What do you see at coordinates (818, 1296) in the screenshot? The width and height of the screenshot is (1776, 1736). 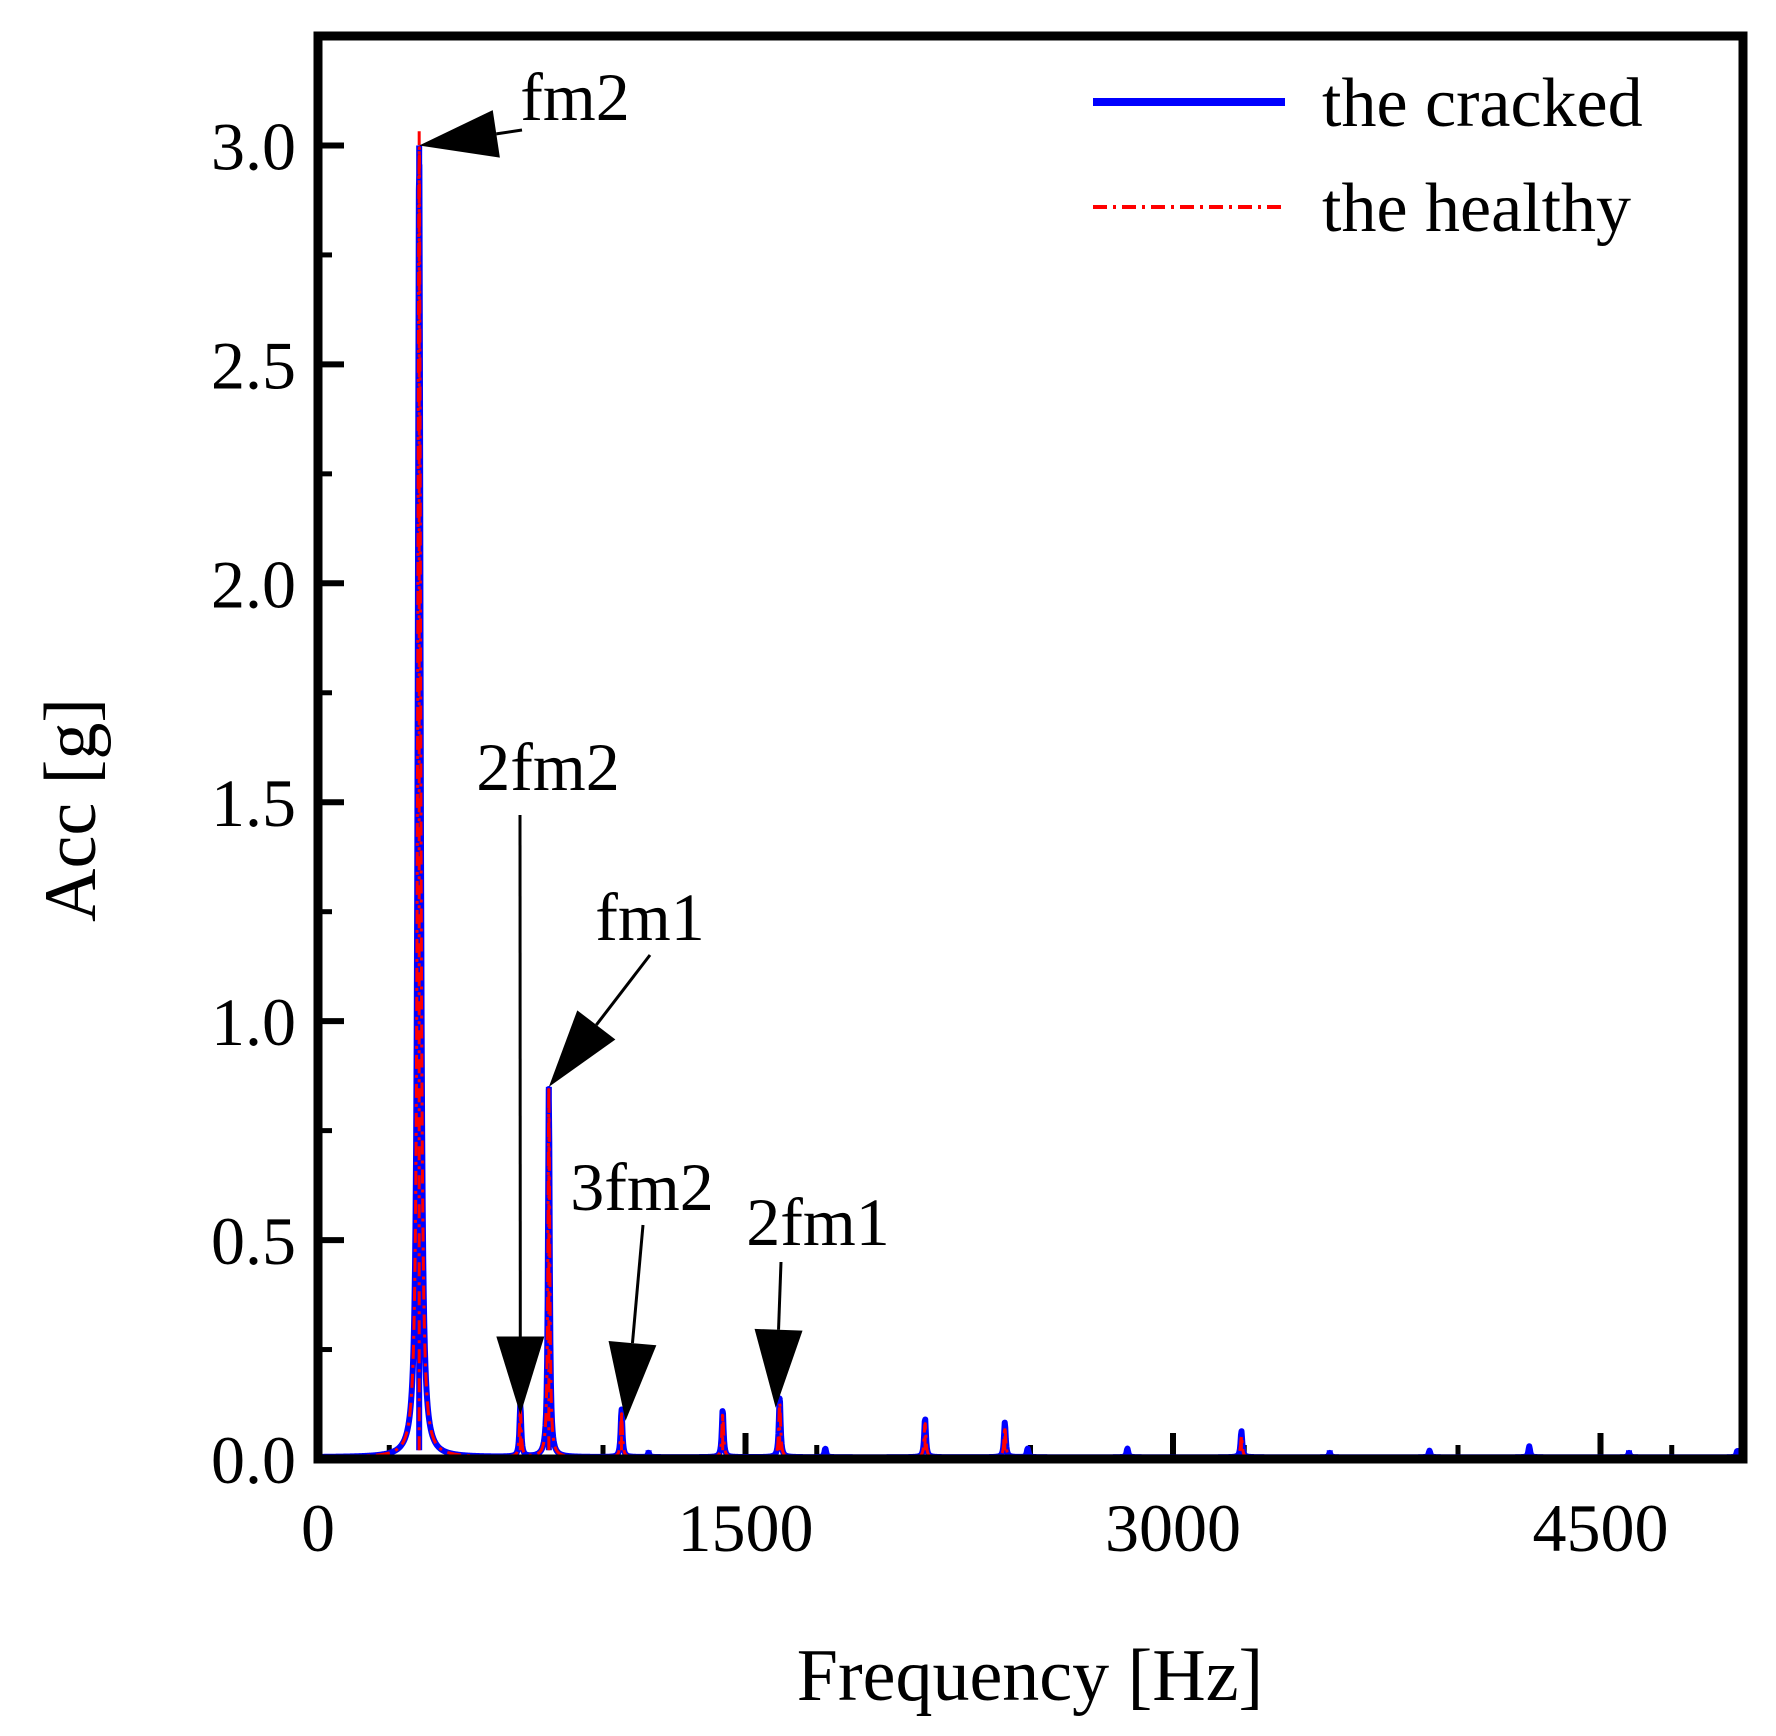 I see `annotation-2fm1: 2fm1` at bounding box center [818, 1296].